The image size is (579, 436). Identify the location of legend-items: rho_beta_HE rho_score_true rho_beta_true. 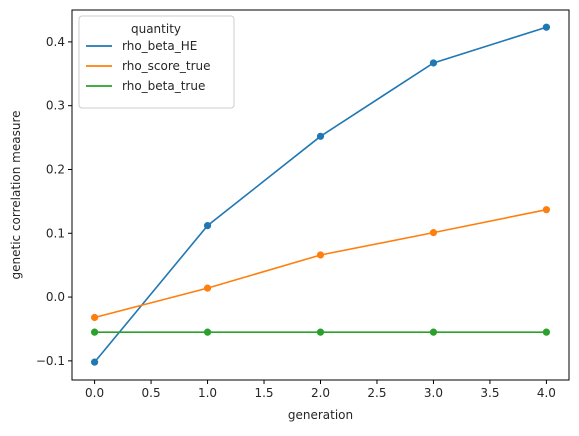
(148, 66).